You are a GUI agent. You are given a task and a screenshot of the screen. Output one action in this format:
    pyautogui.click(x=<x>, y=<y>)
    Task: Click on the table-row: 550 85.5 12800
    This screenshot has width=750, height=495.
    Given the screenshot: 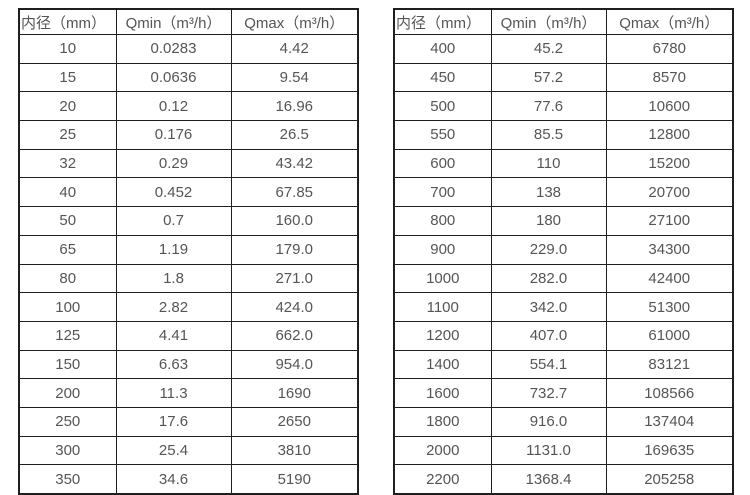 What is the action you would take?
    pyautogui.click(x=563, y=135)
    